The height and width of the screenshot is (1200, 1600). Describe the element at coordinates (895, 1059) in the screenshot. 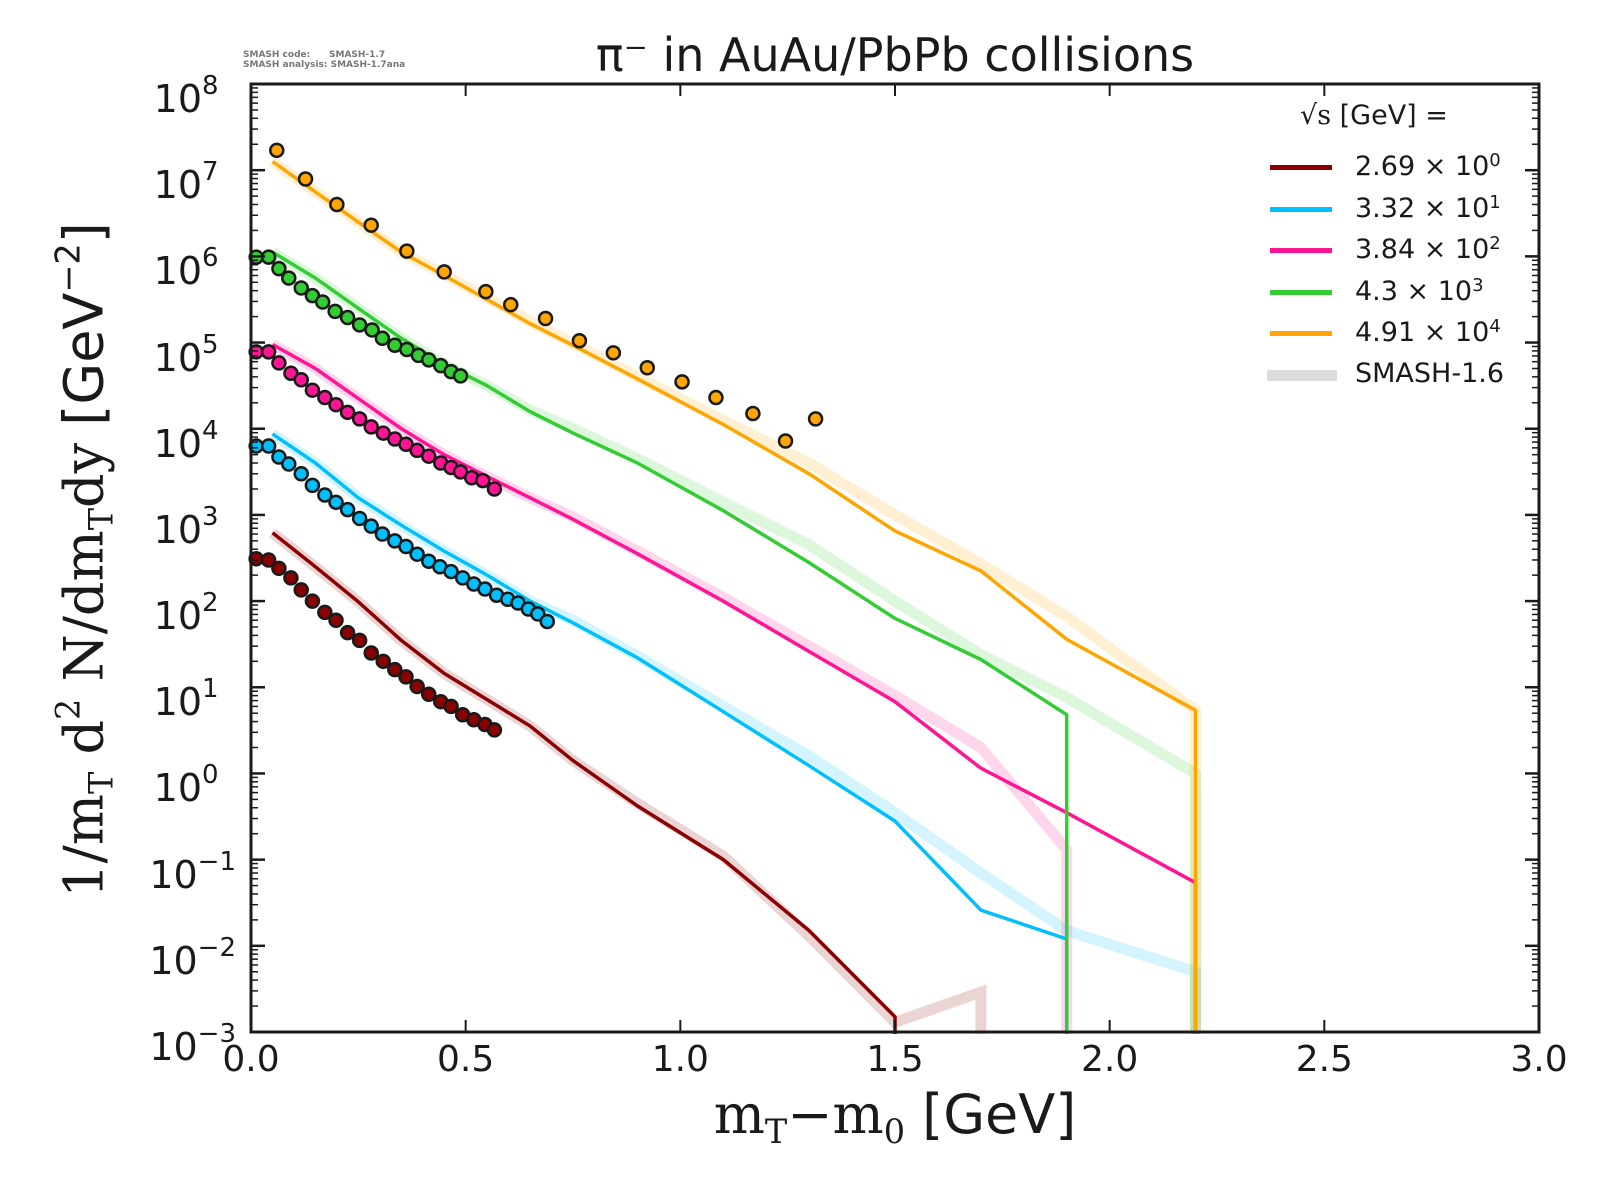

I see `x-tick-label: 1.5` at that location.